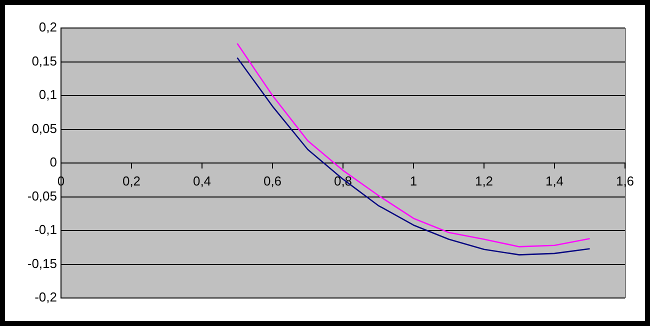  What do you see at coordinates (44, 128) in the screenshot?
I see `y-tick-label: 0,05` at bounding box center [44, 128].